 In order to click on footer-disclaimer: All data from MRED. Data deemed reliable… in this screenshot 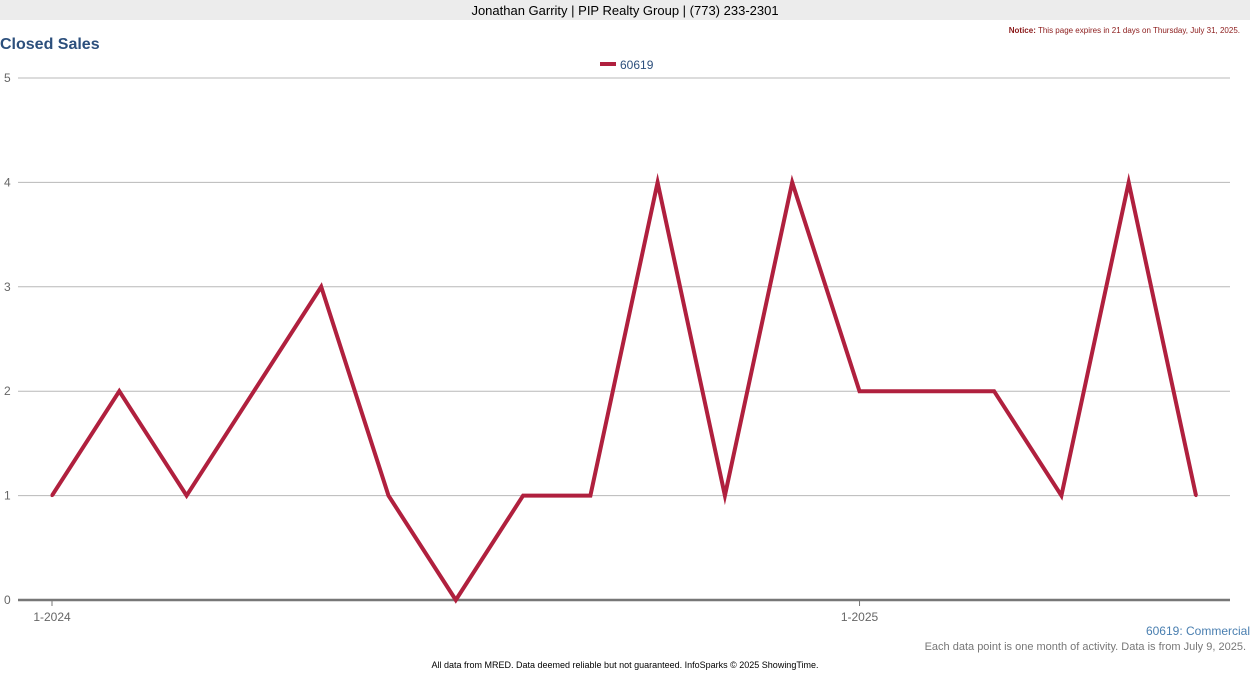, I will do `click(625, 665)`.